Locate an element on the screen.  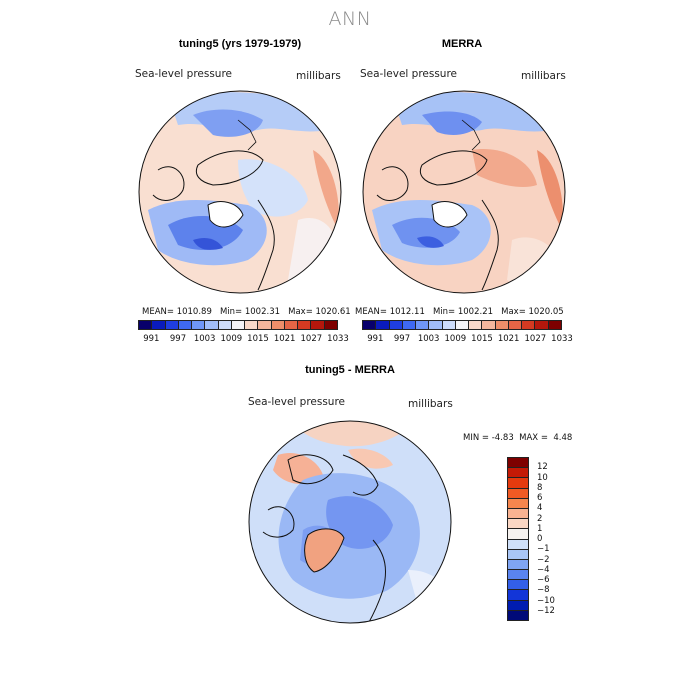
colorbar-merra is located at coordinates (462, 325).